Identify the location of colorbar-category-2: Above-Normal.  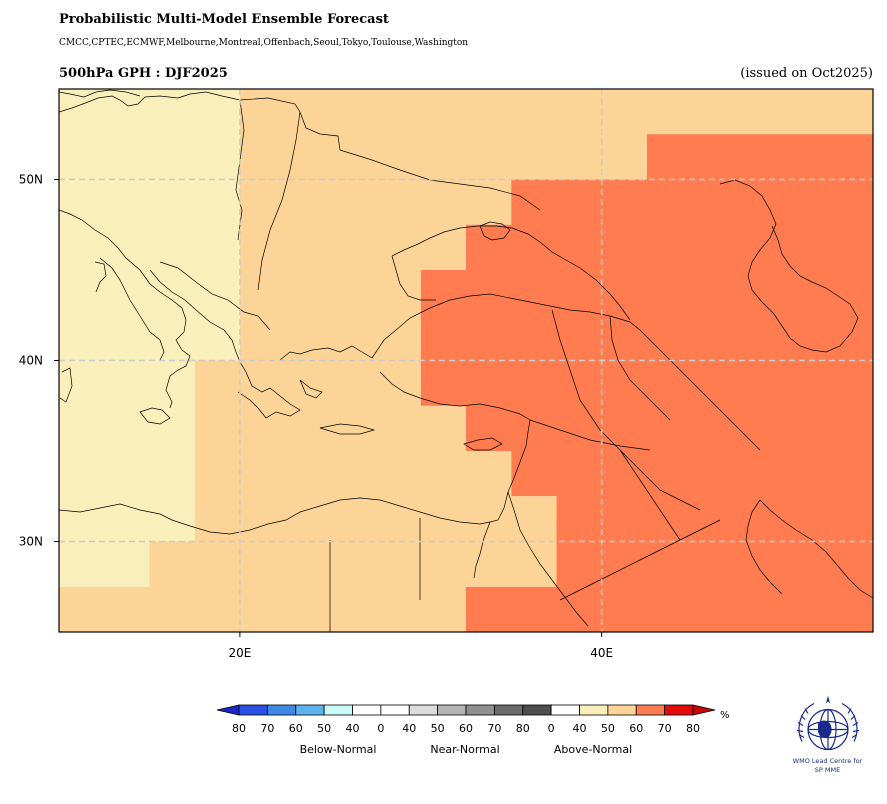
(593, 749).